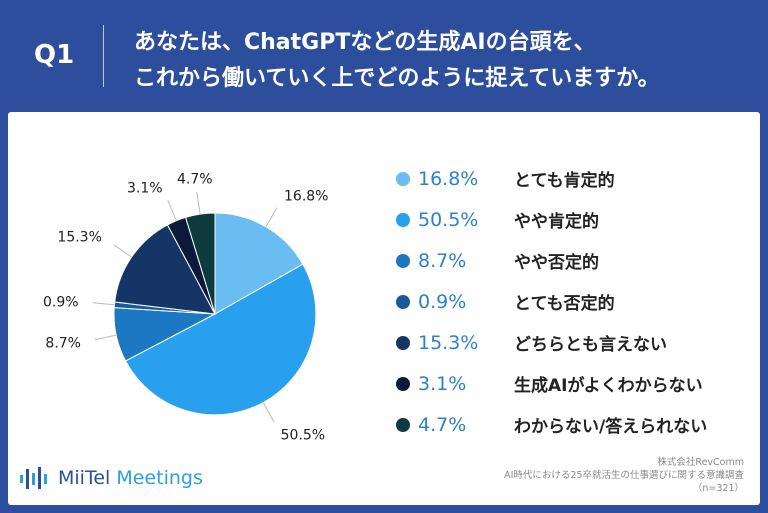 Image resolution: width=768 pixels, height=513 pixels. I want to click on legend-label: わからない/答えられない, so click(611, 427).